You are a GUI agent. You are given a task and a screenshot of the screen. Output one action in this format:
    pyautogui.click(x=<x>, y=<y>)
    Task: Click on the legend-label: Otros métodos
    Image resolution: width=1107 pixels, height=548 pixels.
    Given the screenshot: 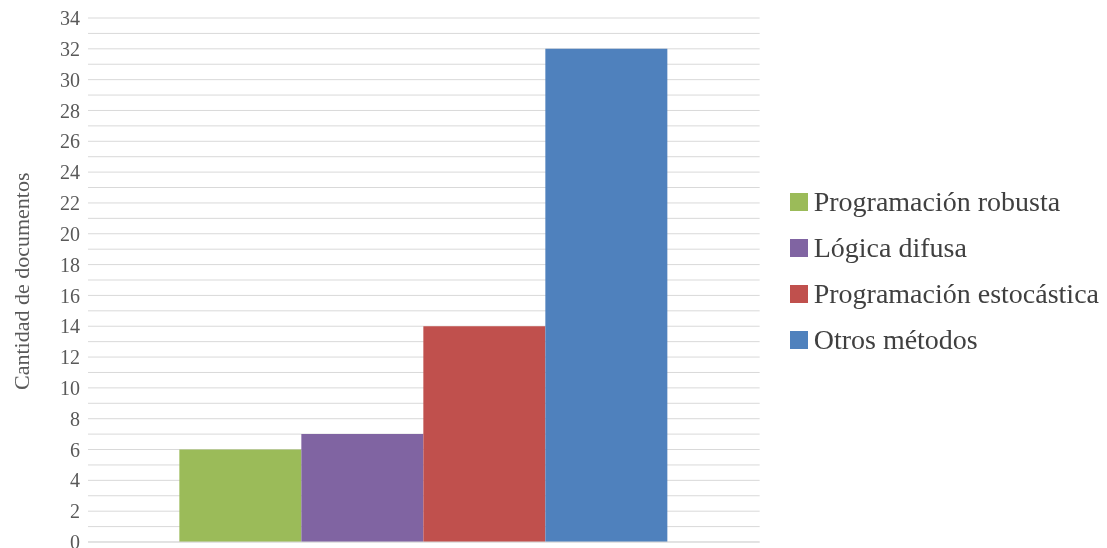 What is the action you would take?
    pyautogui.click(x=895, y=340)
    